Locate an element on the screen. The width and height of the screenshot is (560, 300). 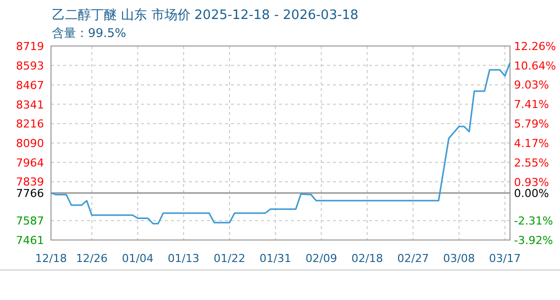
y-tick-label: 8467 is located at coordinates (30, 85).